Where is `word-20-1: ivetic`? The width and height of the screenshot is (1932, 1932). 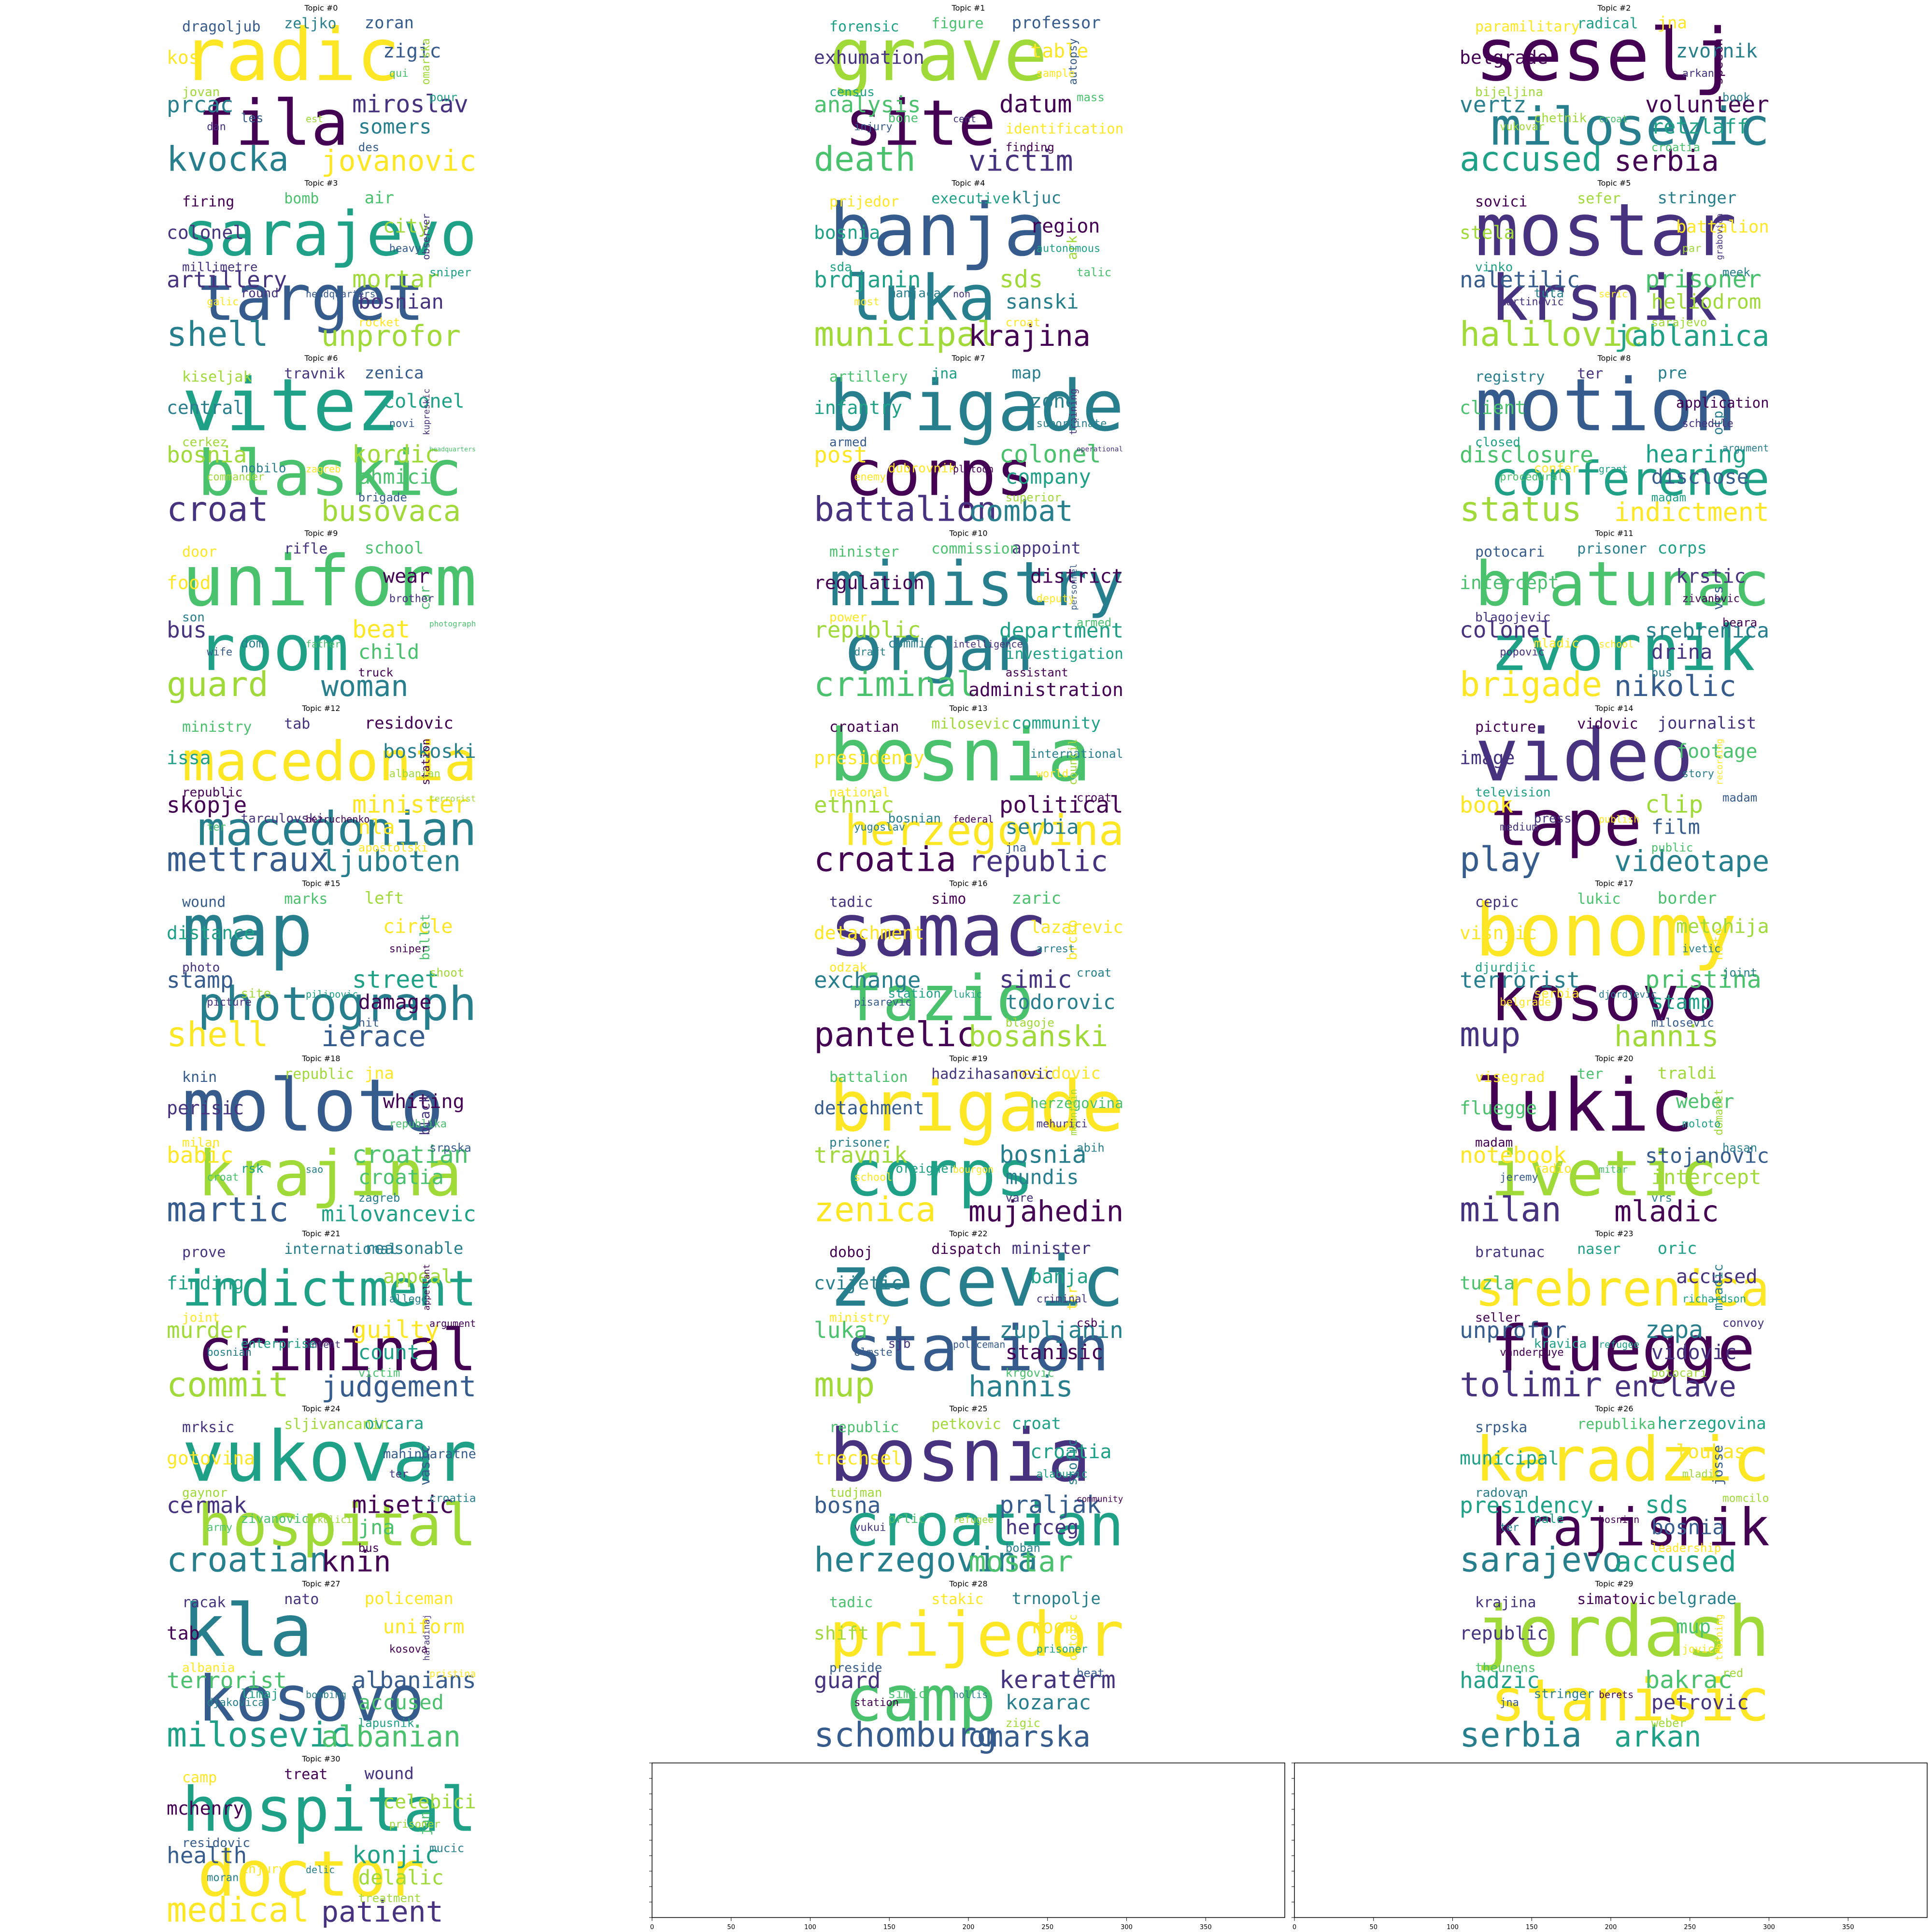
word-20-1: ivetic is located at coordinates (1604, 1173).